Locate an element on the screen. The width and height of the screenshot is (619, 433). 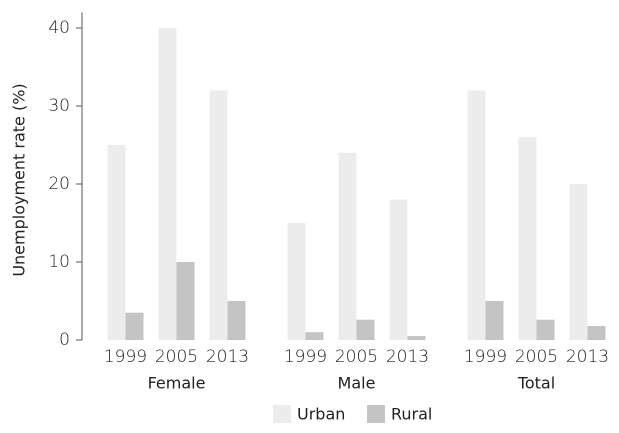
group-label: Male is located at coordinates (357, 383).